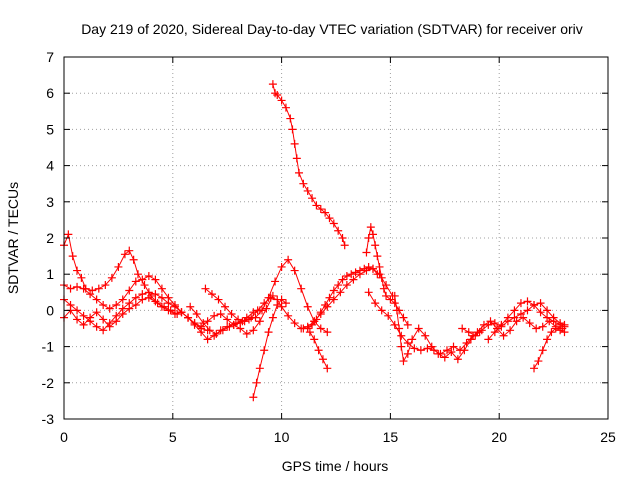 This screenshot has width=640, height=480. I want to click on y-tick-label: 6, so click(50, 93).